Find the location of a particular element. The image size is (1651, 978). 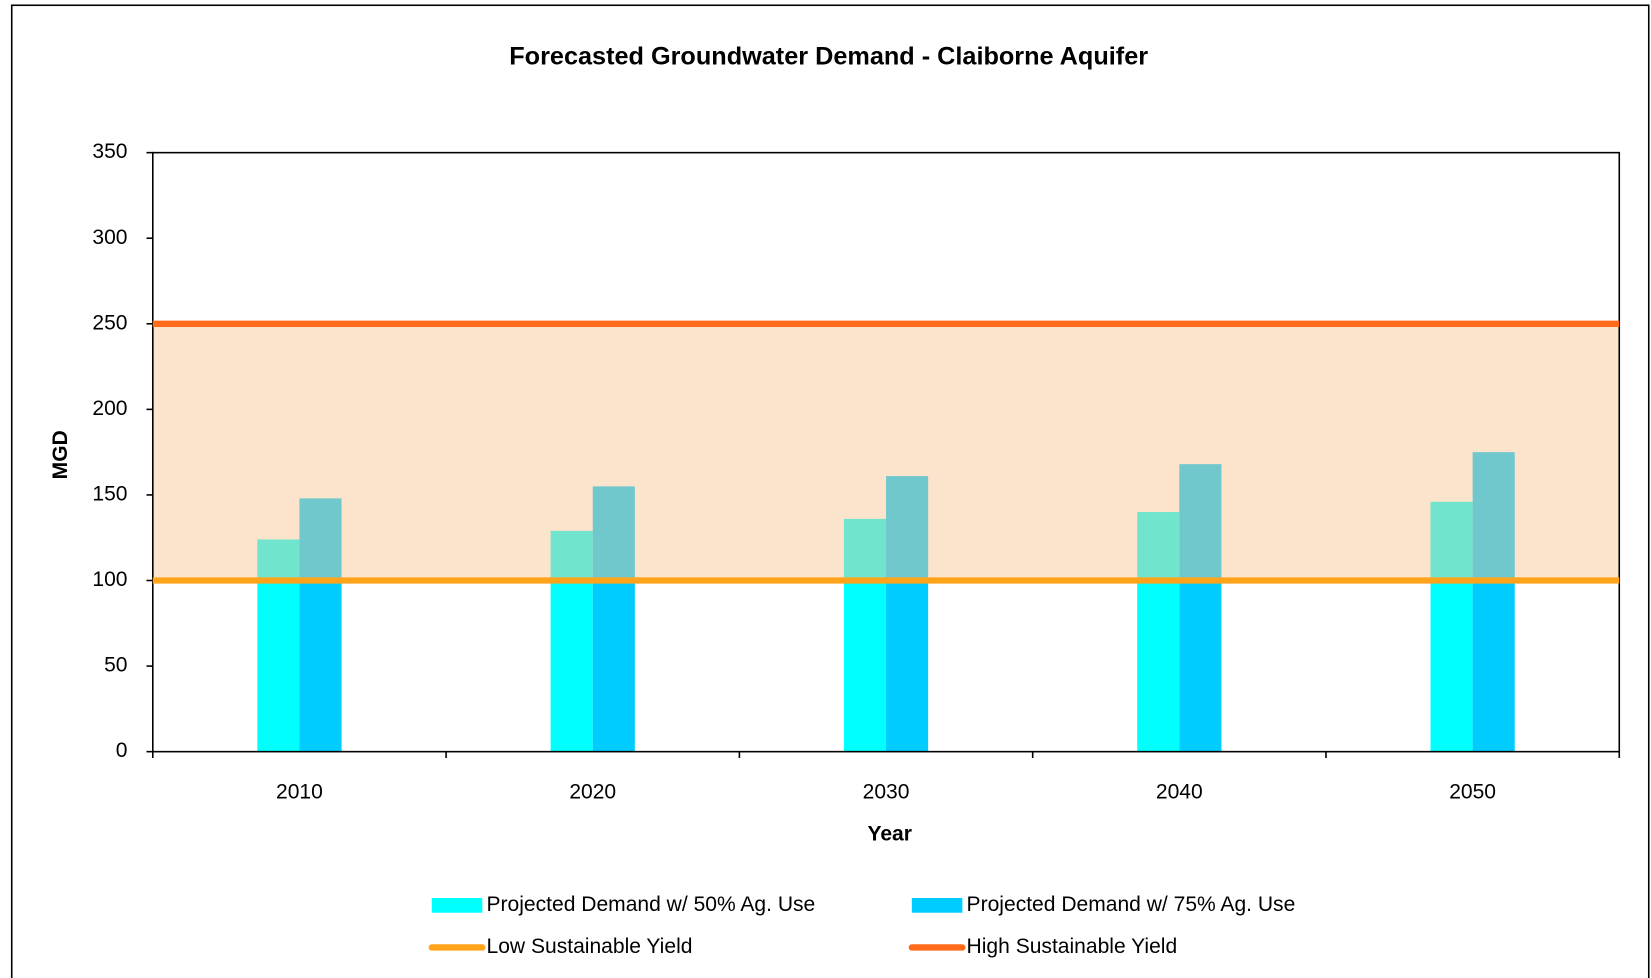

y-axis-label: MGD is located at coordinates (60, 454).